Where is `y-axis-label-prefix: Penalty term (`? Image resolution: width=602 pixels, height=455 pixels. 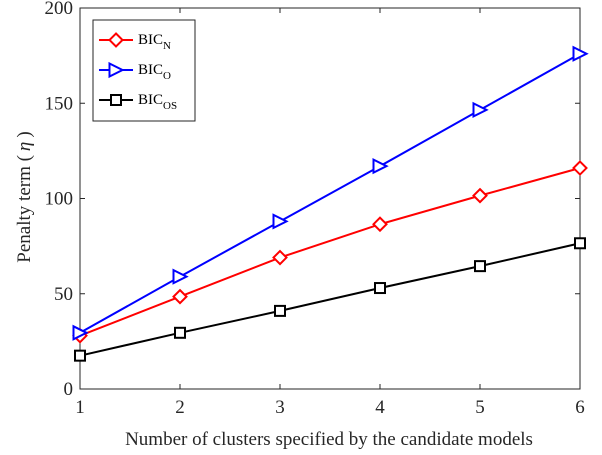
y-axis-label-prefix: Penalty term ( is located at coordinates (24, 209).